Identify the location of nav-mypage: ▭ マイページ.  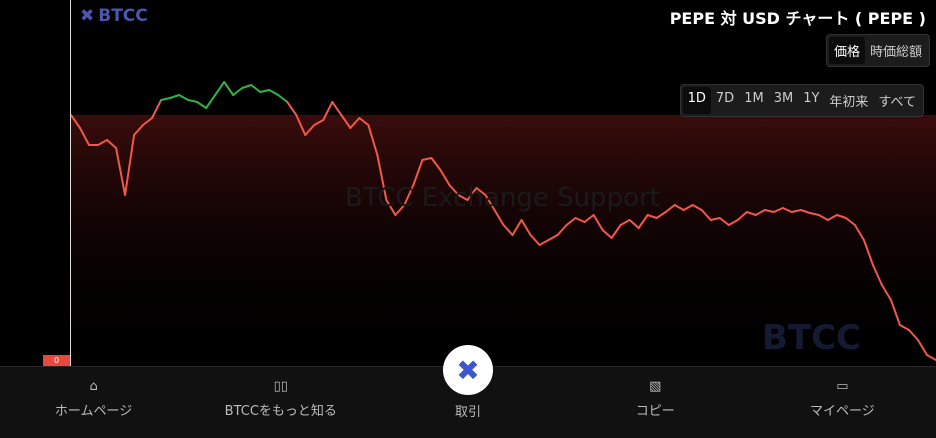
(842, 399).